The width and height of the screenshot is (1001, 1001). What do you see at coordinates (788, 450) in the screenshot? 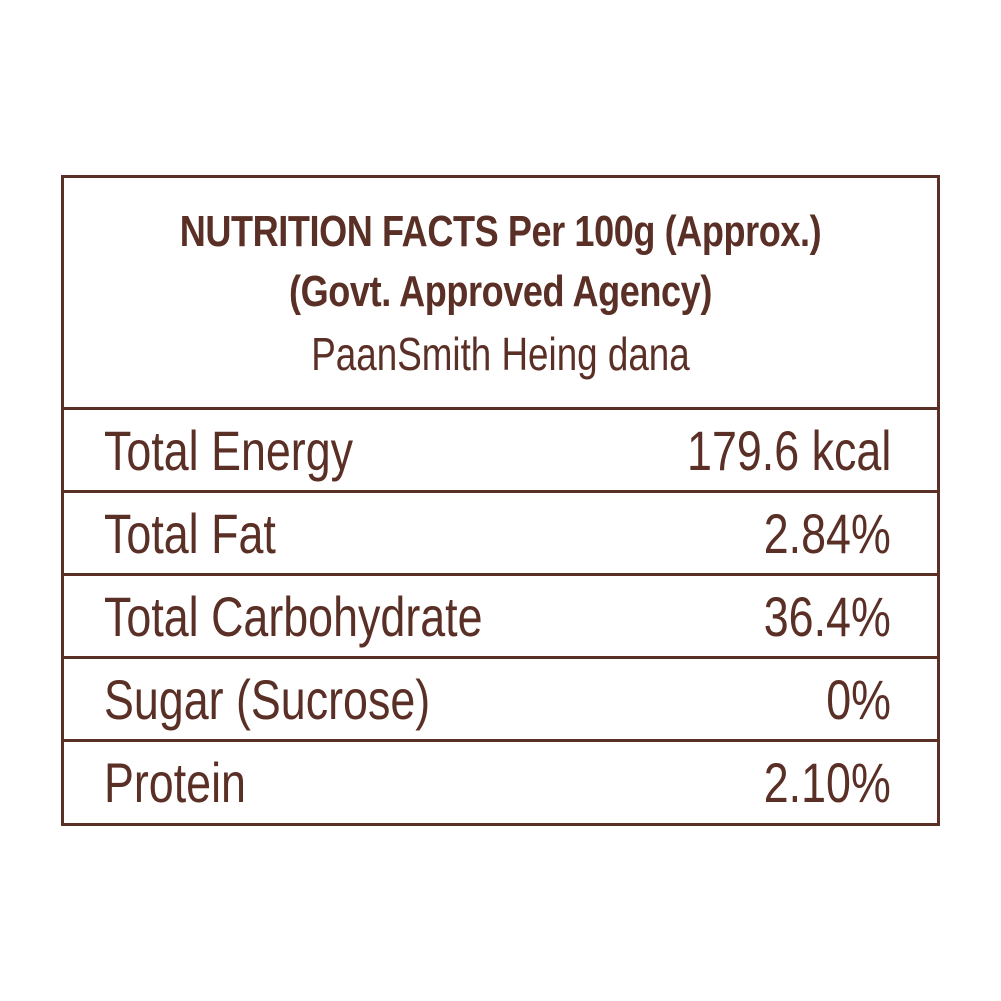
I see `row-value: 179.6 kcal` at bounding box center [788, 450].